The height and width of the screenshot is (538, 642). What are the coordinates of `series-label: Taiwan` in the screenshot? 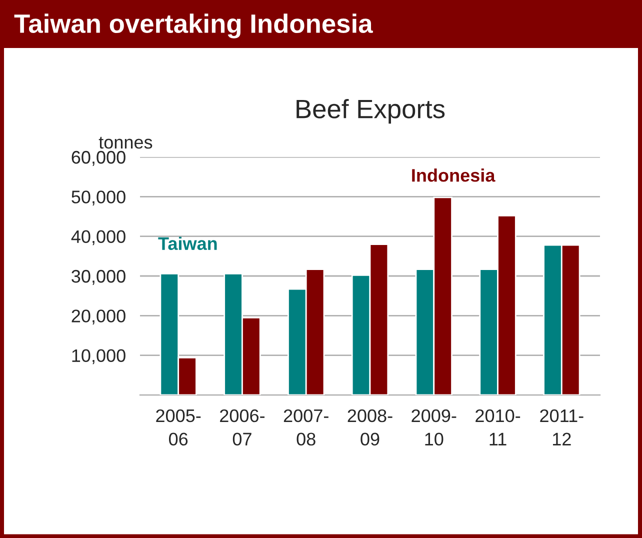 It's located at (187, 243).